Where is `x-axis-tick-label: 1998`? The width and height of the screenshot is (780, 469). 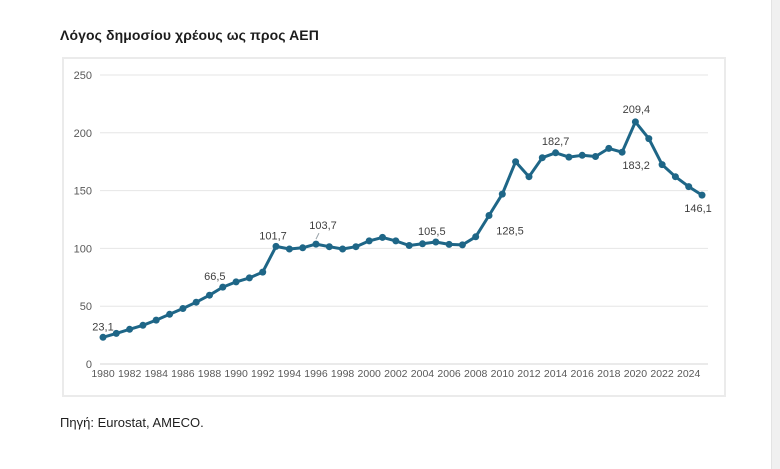 x-axis-tick-label: 1998 is located at coordinates (343, 374).